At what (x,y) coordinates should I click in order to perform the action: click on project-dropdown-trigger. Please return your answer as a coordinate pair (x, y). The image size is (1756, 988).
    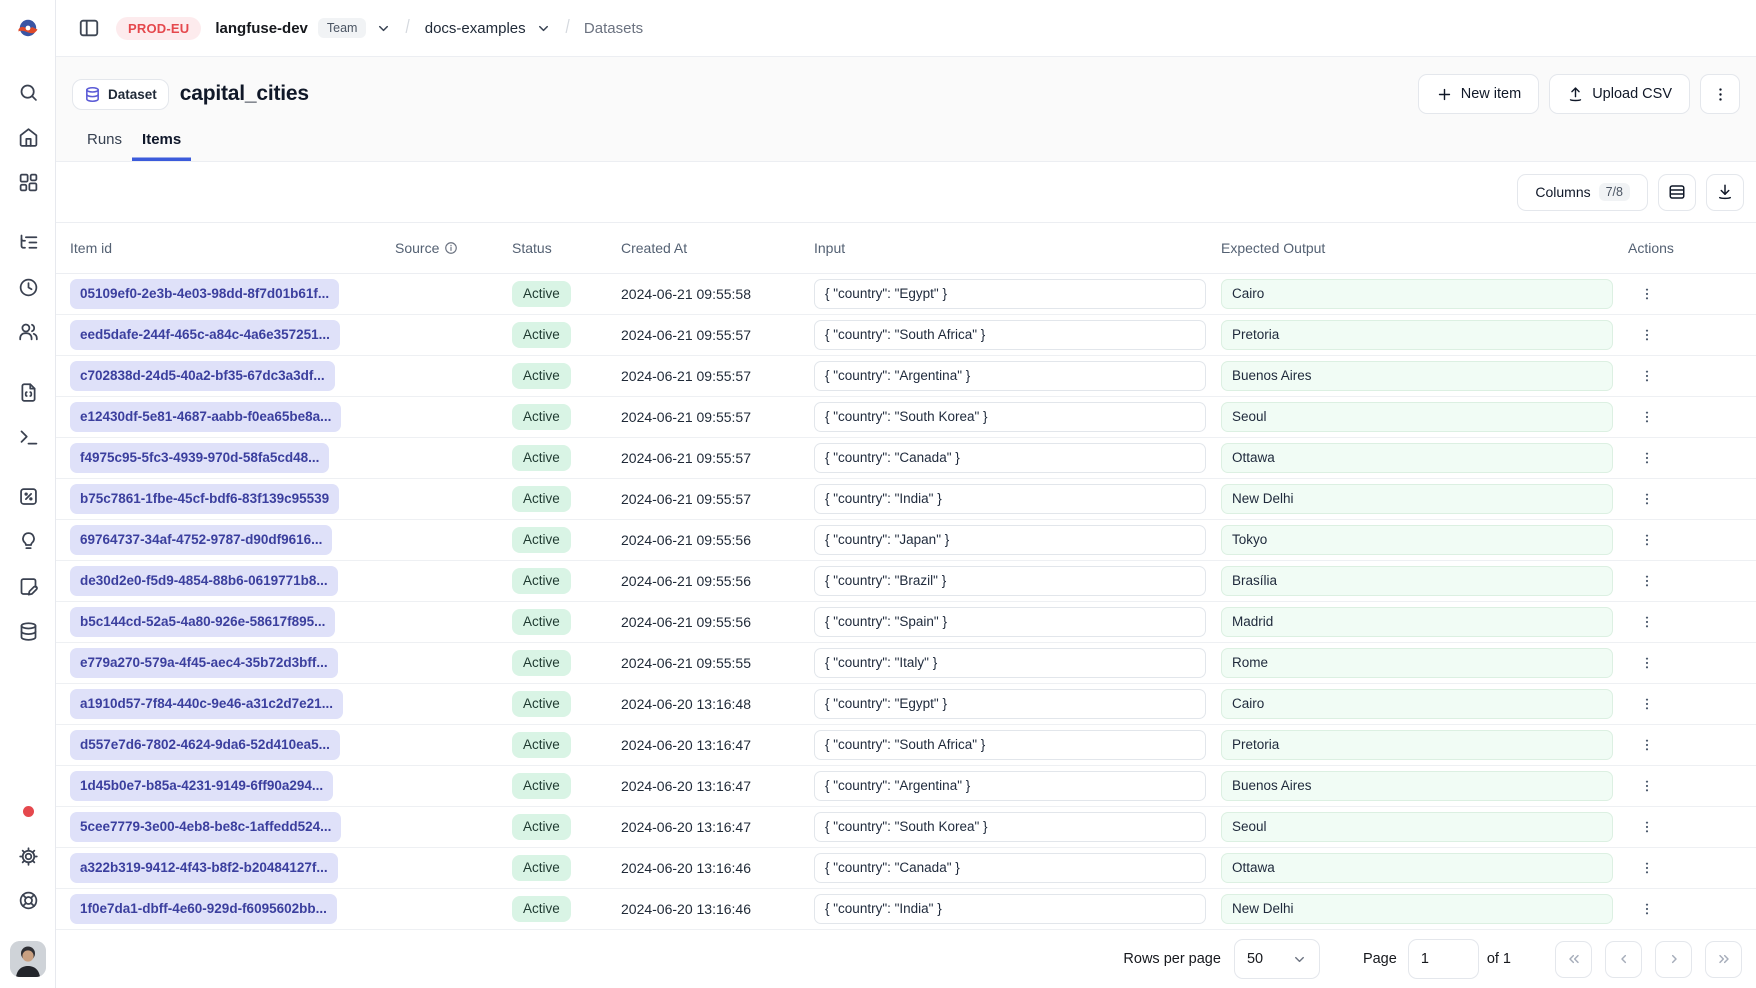
    Looking at the image, I should click on (543, 28).